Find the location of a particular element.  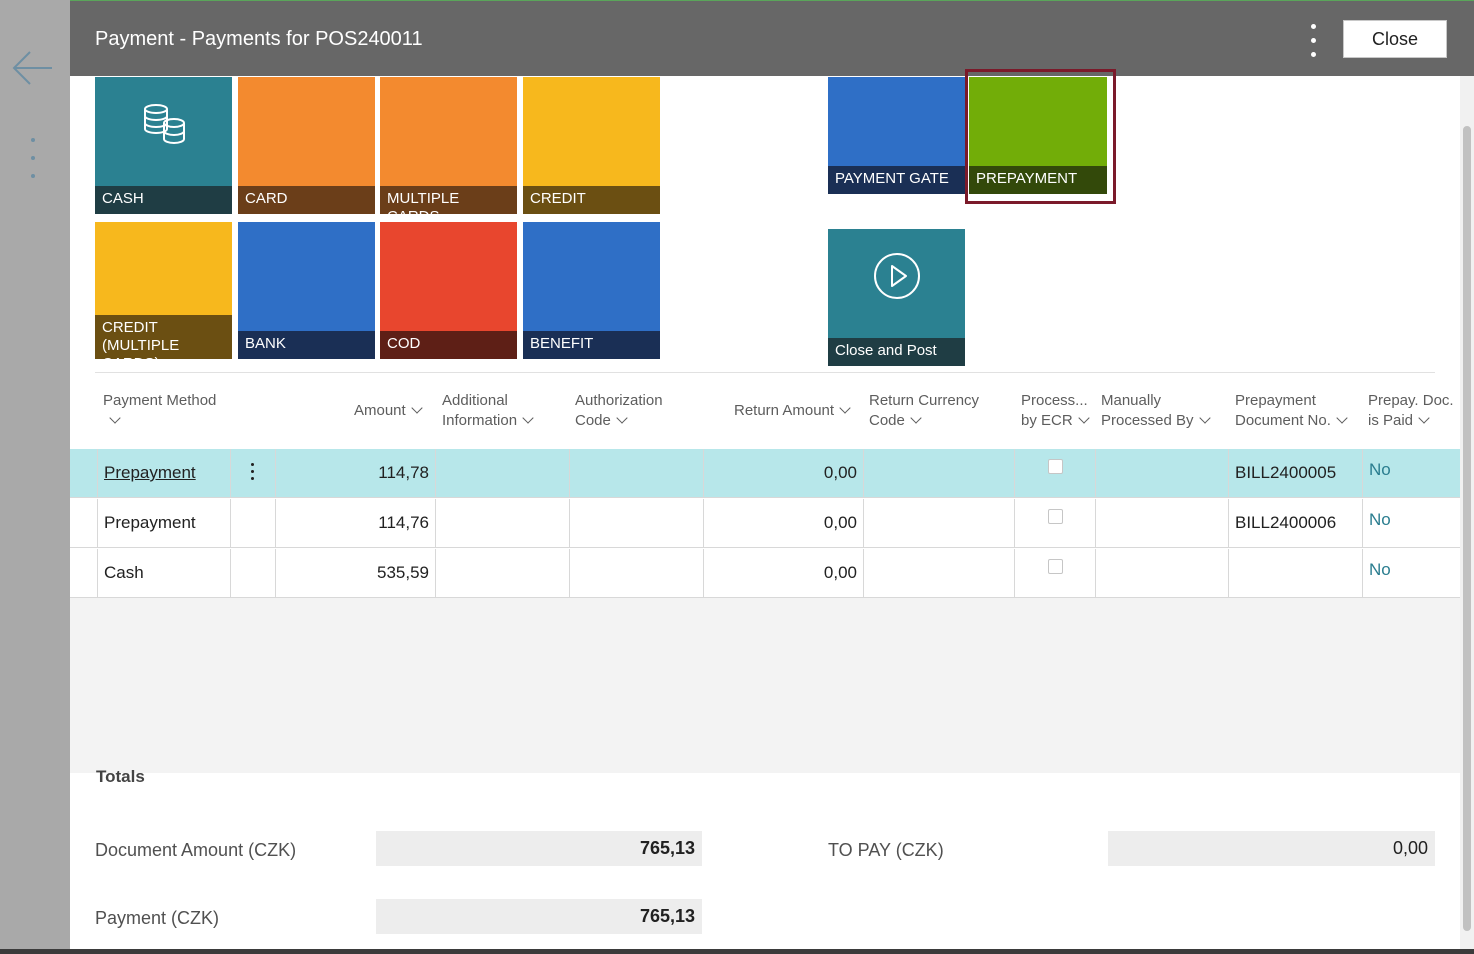

col-label: Prepayment is located at coordinates (1275, 400).